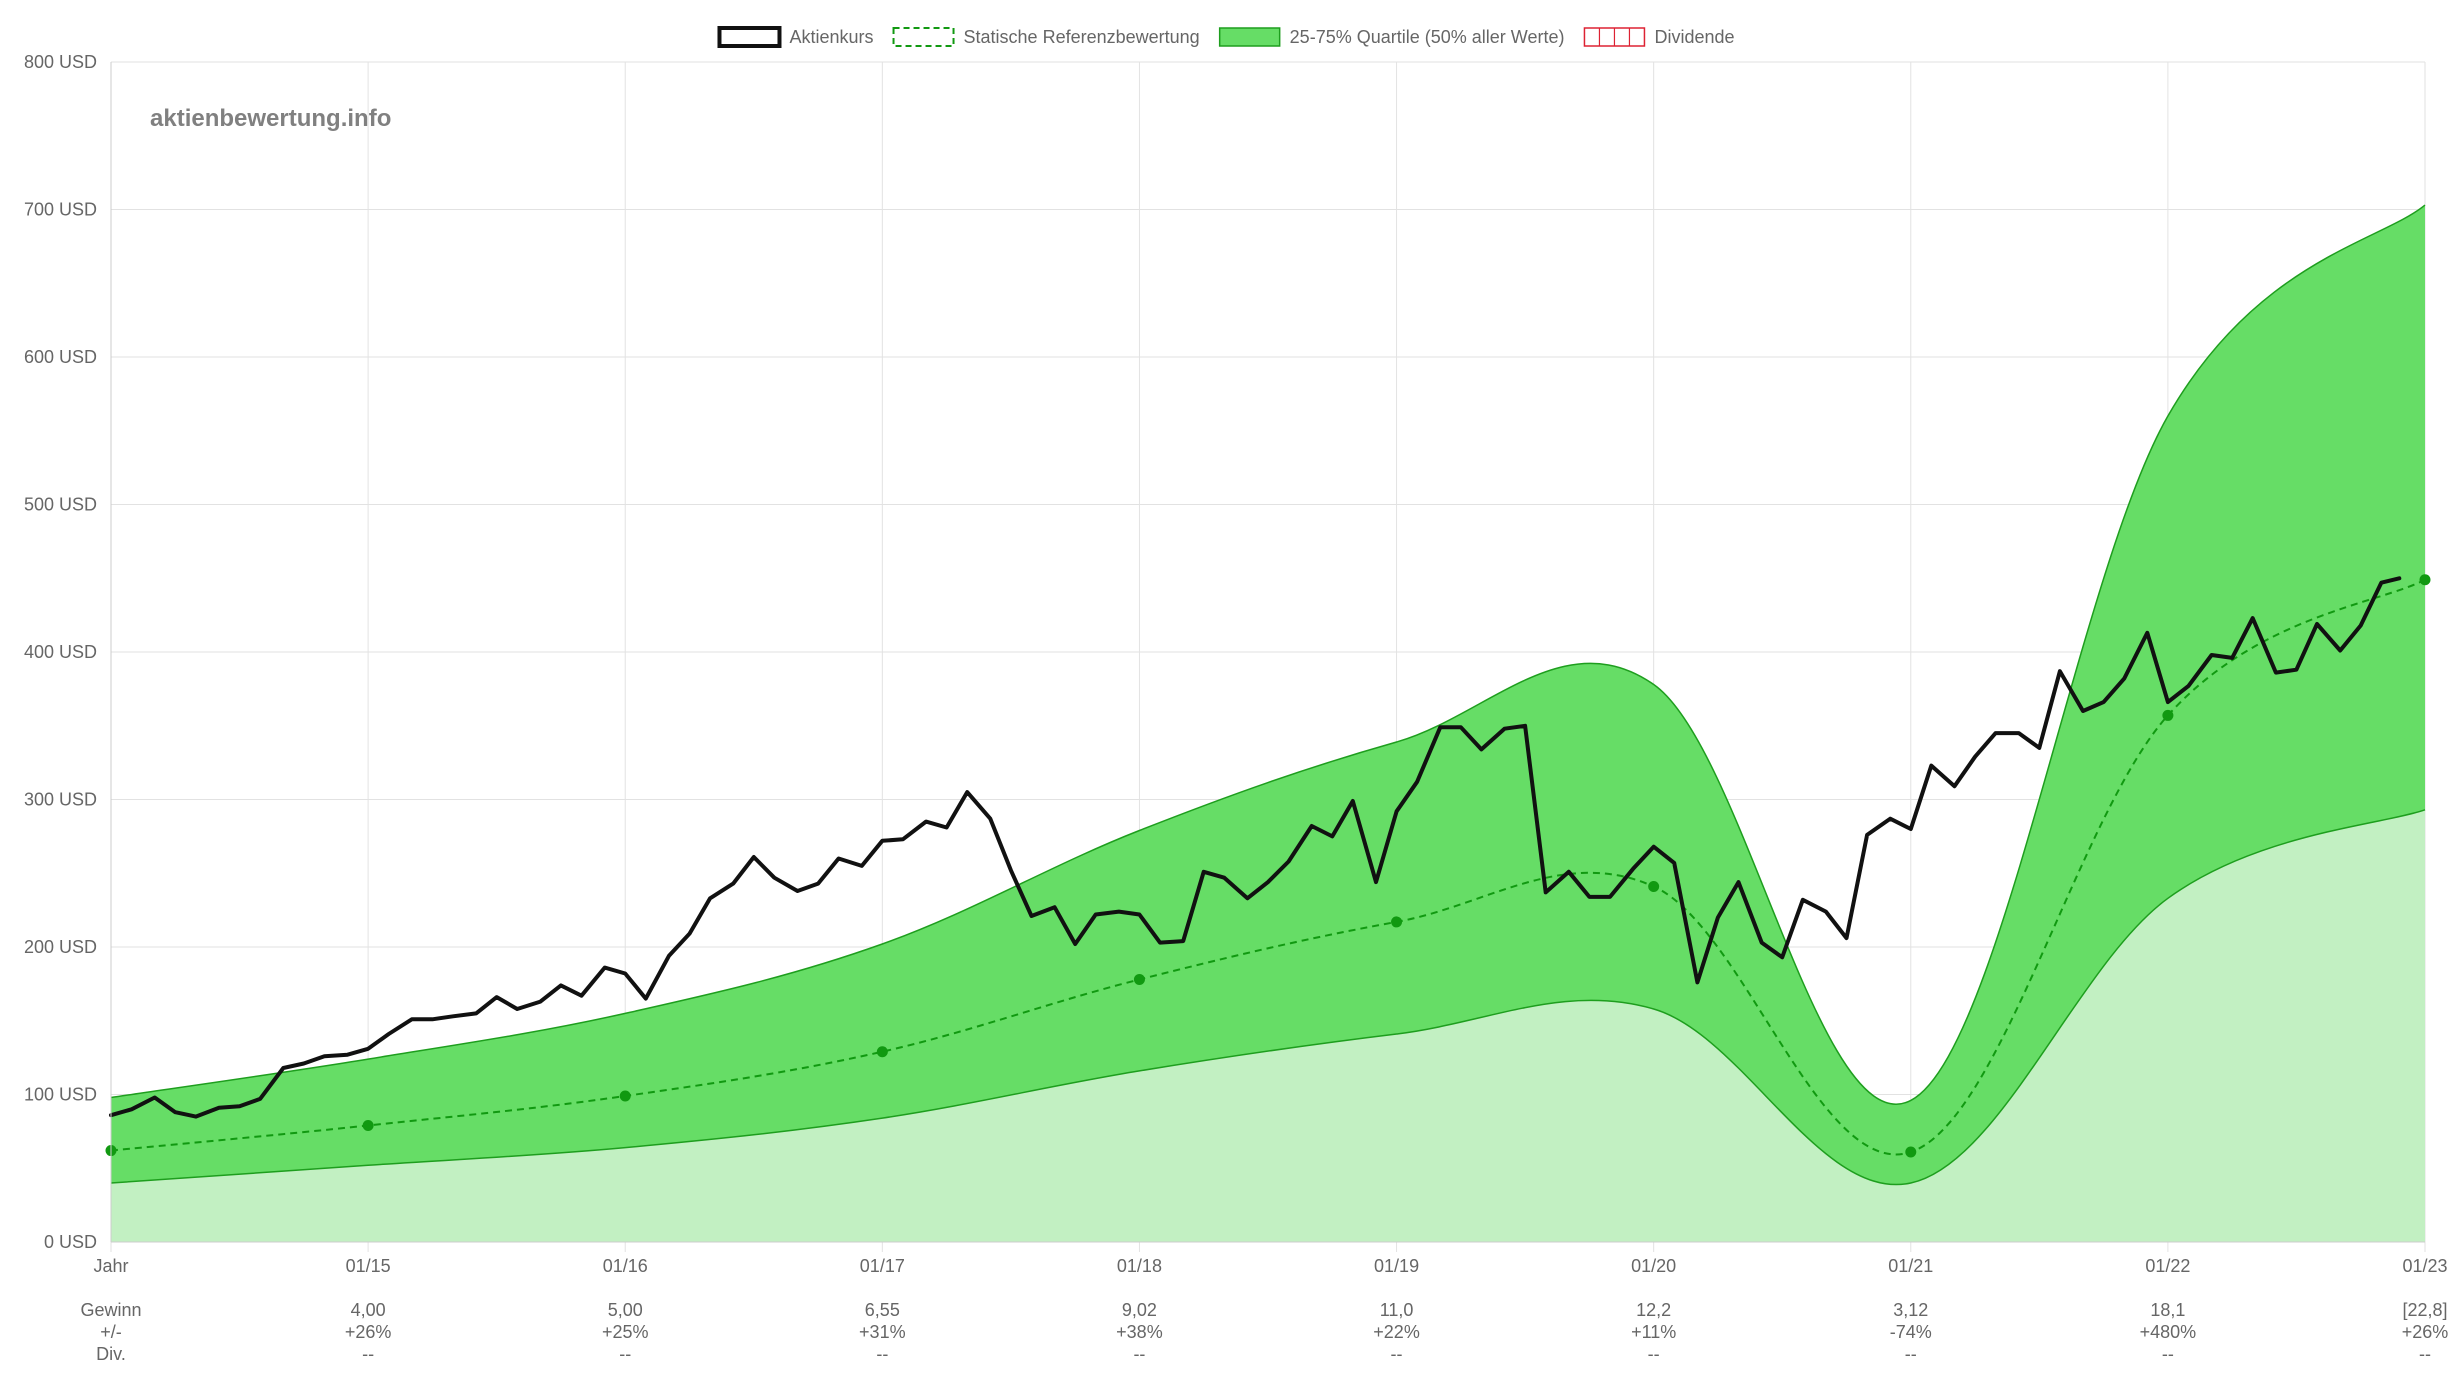 The width and height of the screenshot is (2454, 1390). What do you see at coordinates (2167, 1266) in the screenshot?
I see `x-tick-label: 01/22` at bounding box center [2167, 1266].